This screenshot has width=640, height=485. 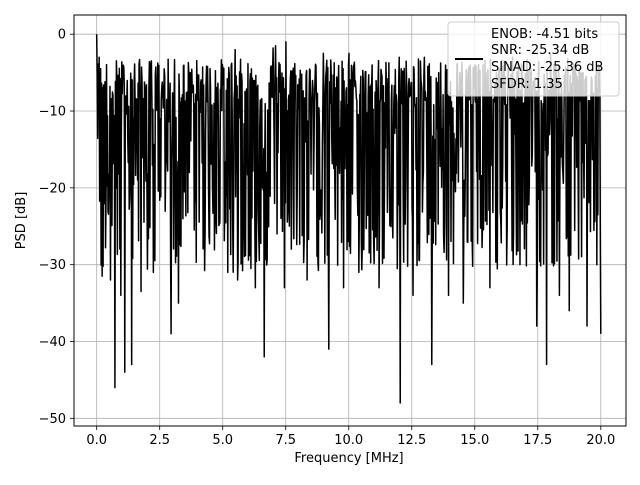 What do you see at coordinates (52, 188) in the screenshot?
I see `y-tick-label: −20` at bounding box center [52, 188].